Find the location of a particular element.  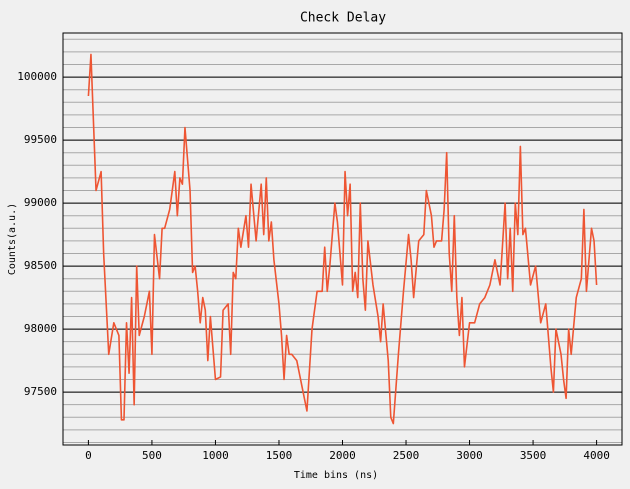

x-tick-label: 2000 is located at coordinates (342, 455).